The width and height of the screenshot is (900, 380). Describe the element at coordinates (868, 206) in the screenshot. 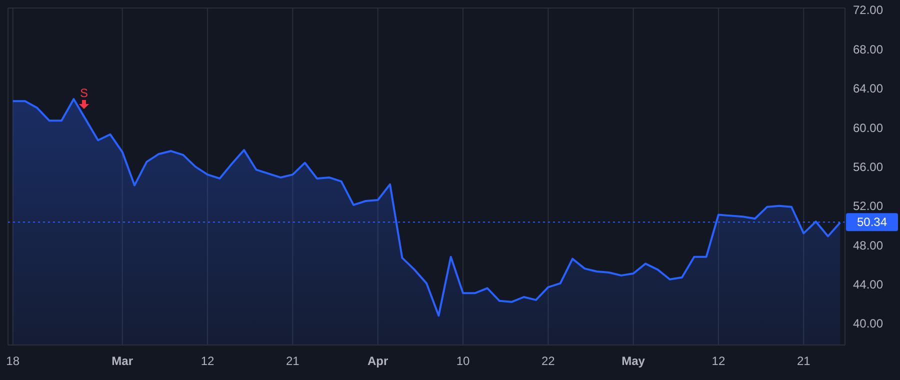

I see `y-tick-label: 52.00` at that location.